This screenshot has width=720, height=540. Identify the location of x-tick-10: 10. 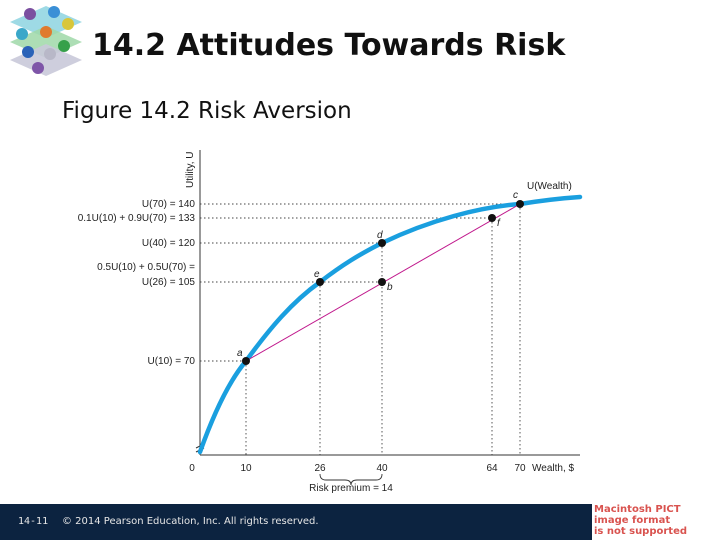
(246, 468).